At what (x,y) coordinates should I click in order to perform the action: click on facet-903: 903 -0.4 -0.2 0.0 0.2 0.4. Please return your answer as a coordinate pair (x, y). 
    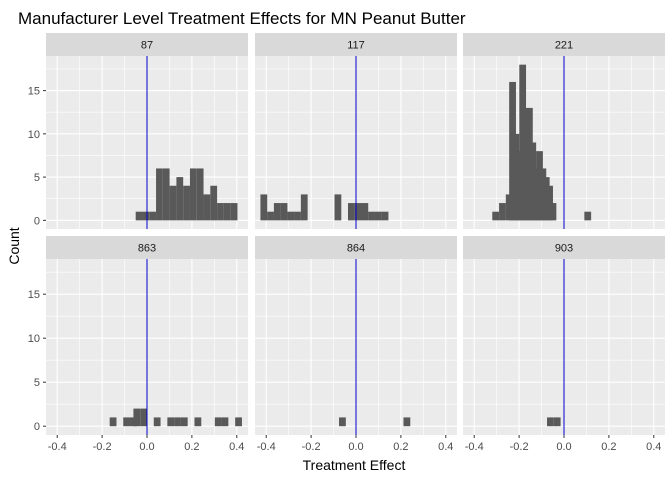
    Looking at the image, I should click on (564, 344).